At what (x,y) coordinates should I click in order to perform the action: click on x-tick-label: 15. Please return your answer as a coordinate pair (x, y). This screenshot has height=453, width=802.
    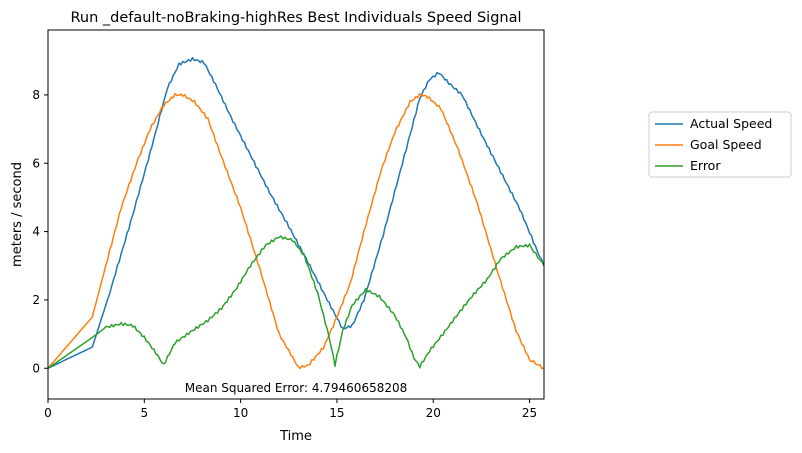
    Looking at the image, I should click on (336, 413).